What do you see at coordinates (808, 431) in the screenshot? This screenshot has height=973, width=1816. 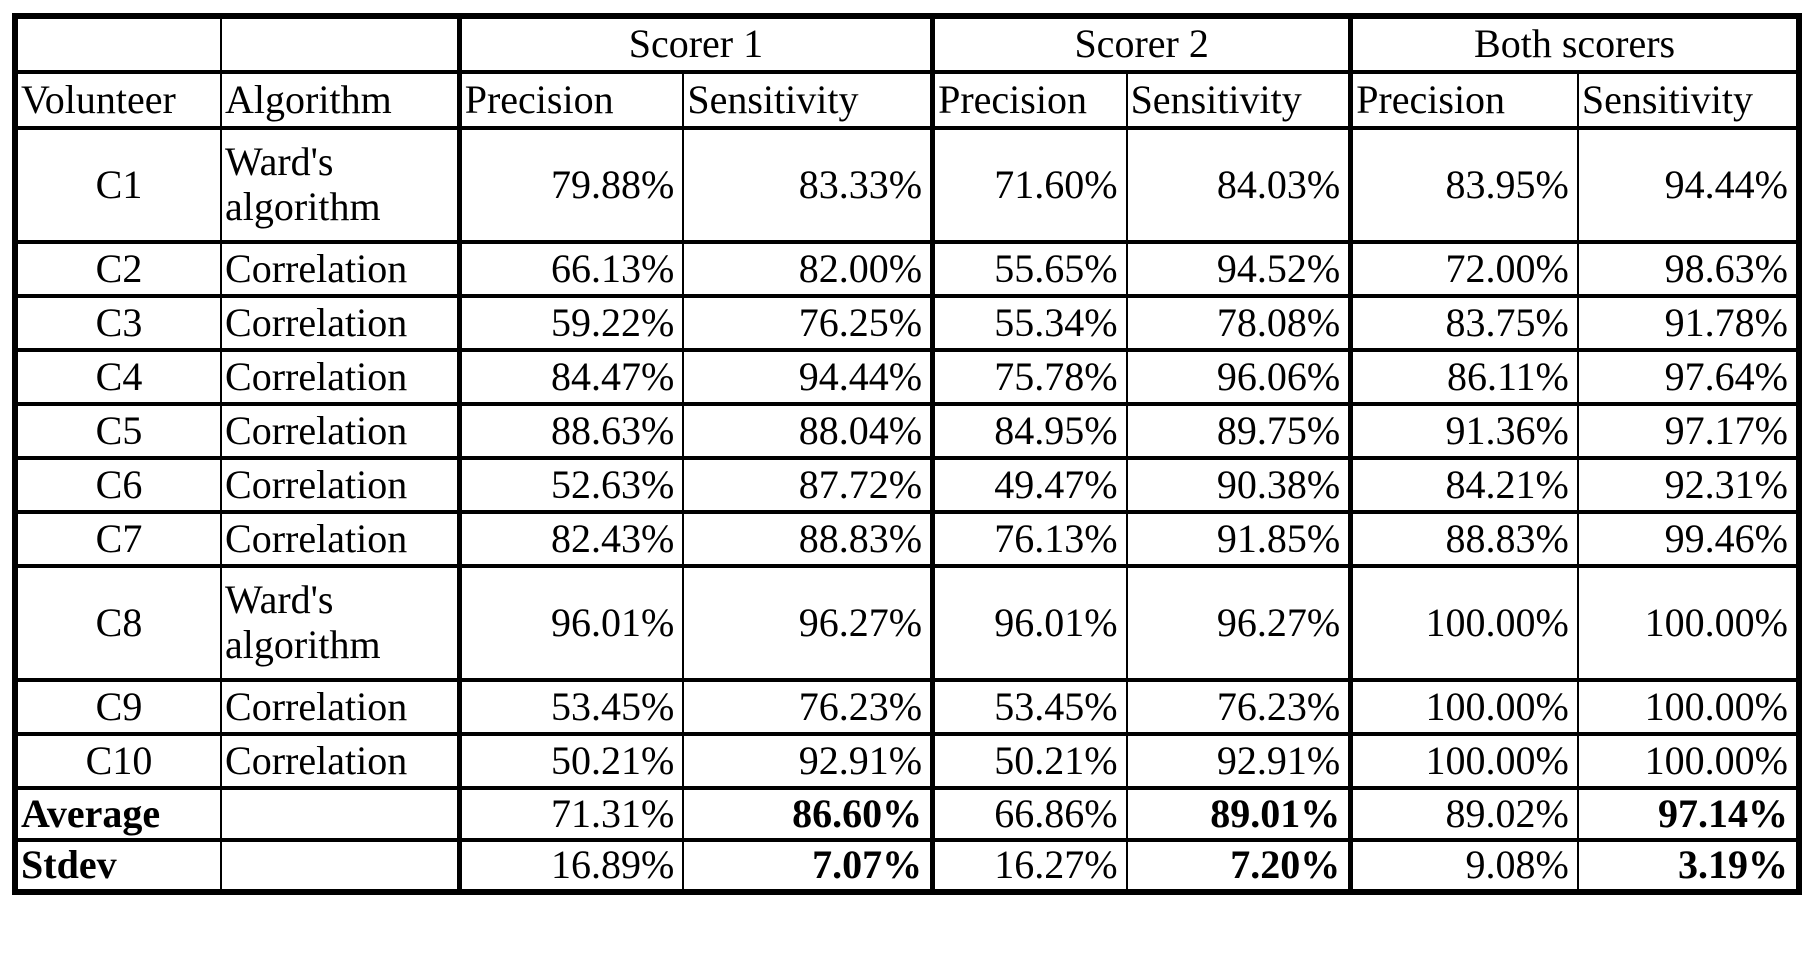 I see `value-cell: 88.04%` at bounding box center [808, 431].